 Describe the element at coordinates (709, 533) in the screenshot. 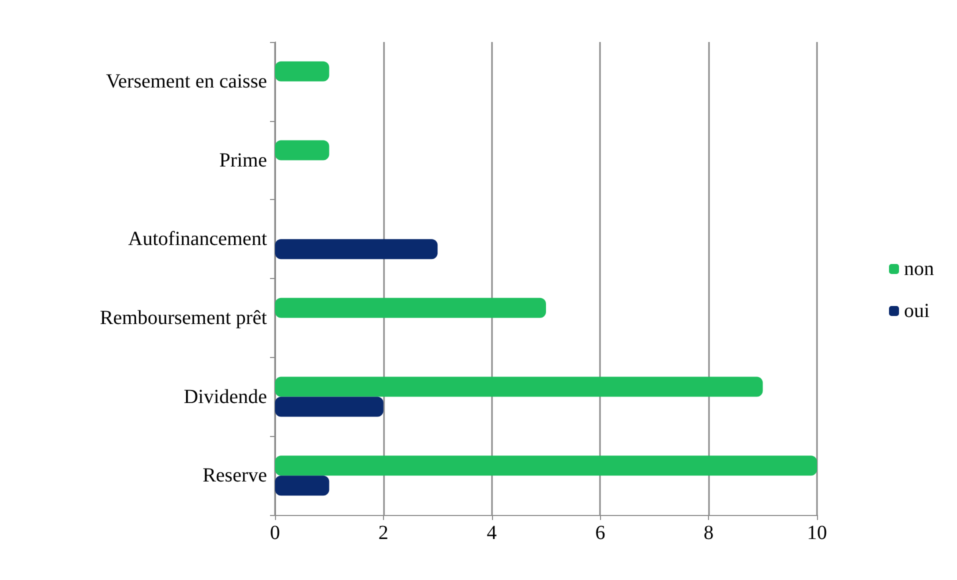

I see `x-tick-label: 8` at that location.